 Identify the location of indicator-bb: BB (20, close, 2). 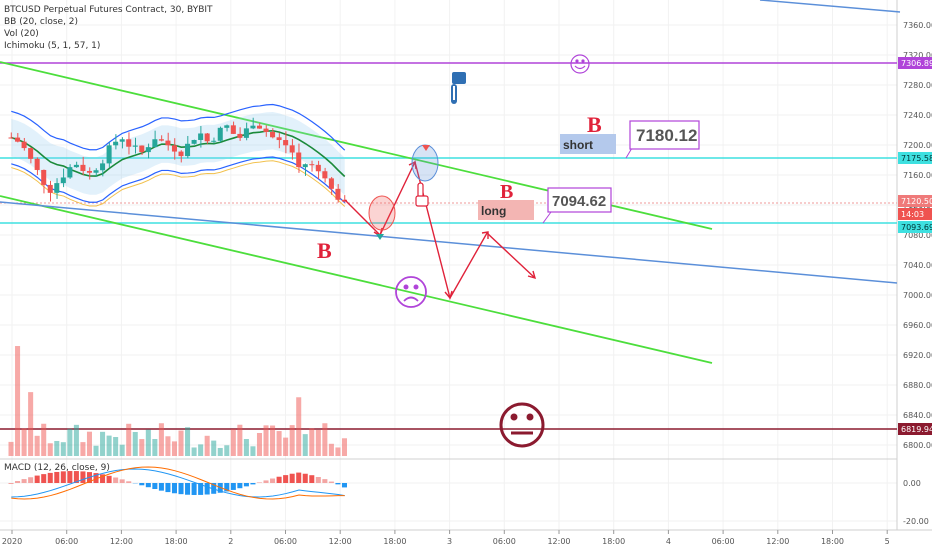
(41, 22).